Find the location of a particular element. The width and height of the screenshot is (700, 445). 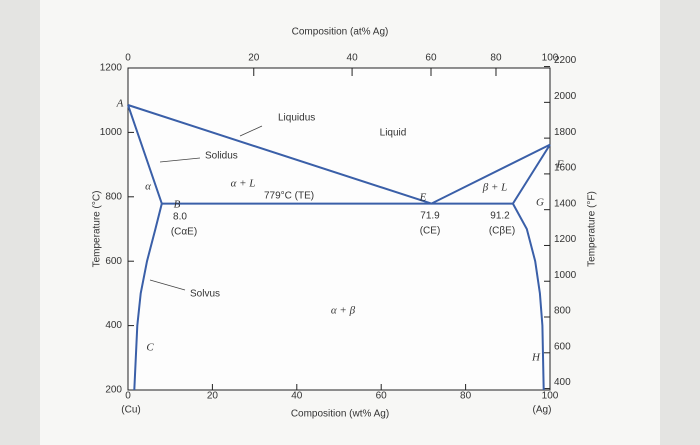

y2-tick-label: 1600 is located at coordinates (565, 168).